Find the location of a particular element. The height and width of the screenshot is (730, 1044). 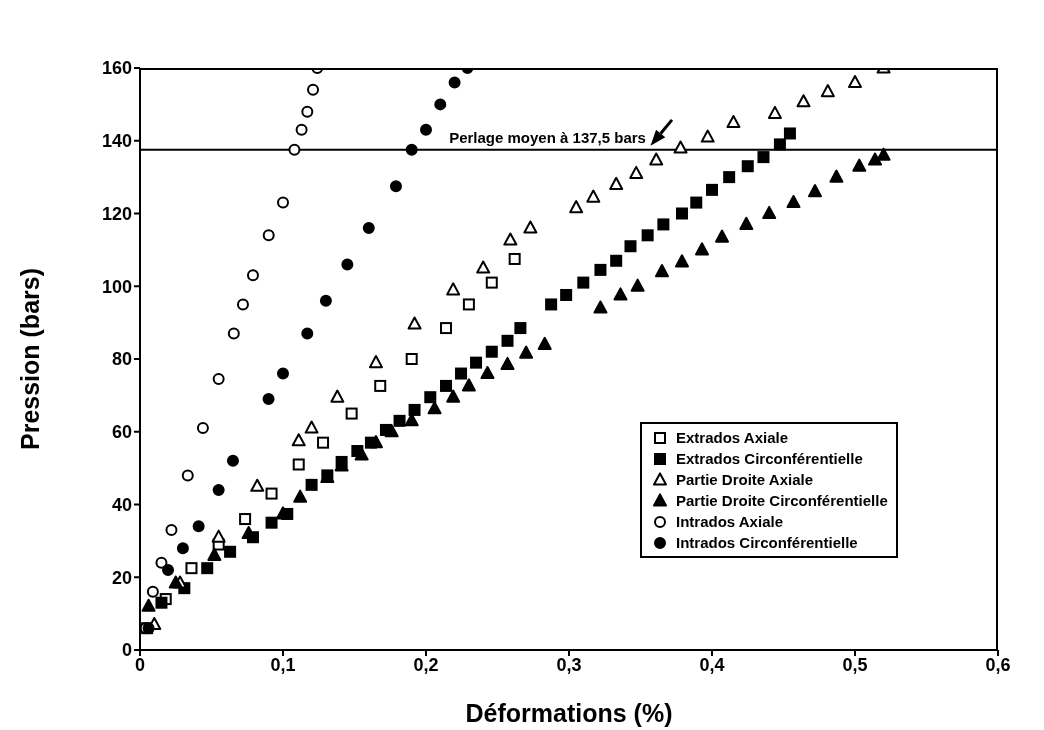

x-tick-label: 0,4 is located at coordinates (712, 664).